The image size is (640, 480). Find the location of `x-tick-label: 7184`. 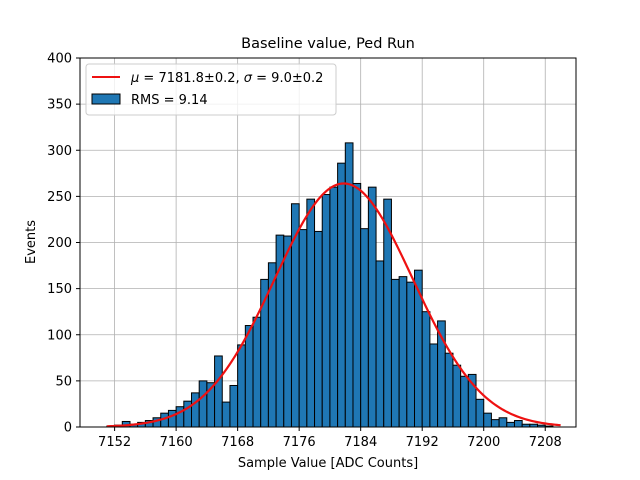

x-tick-label: 7184 is located at coordinates (360, 442).